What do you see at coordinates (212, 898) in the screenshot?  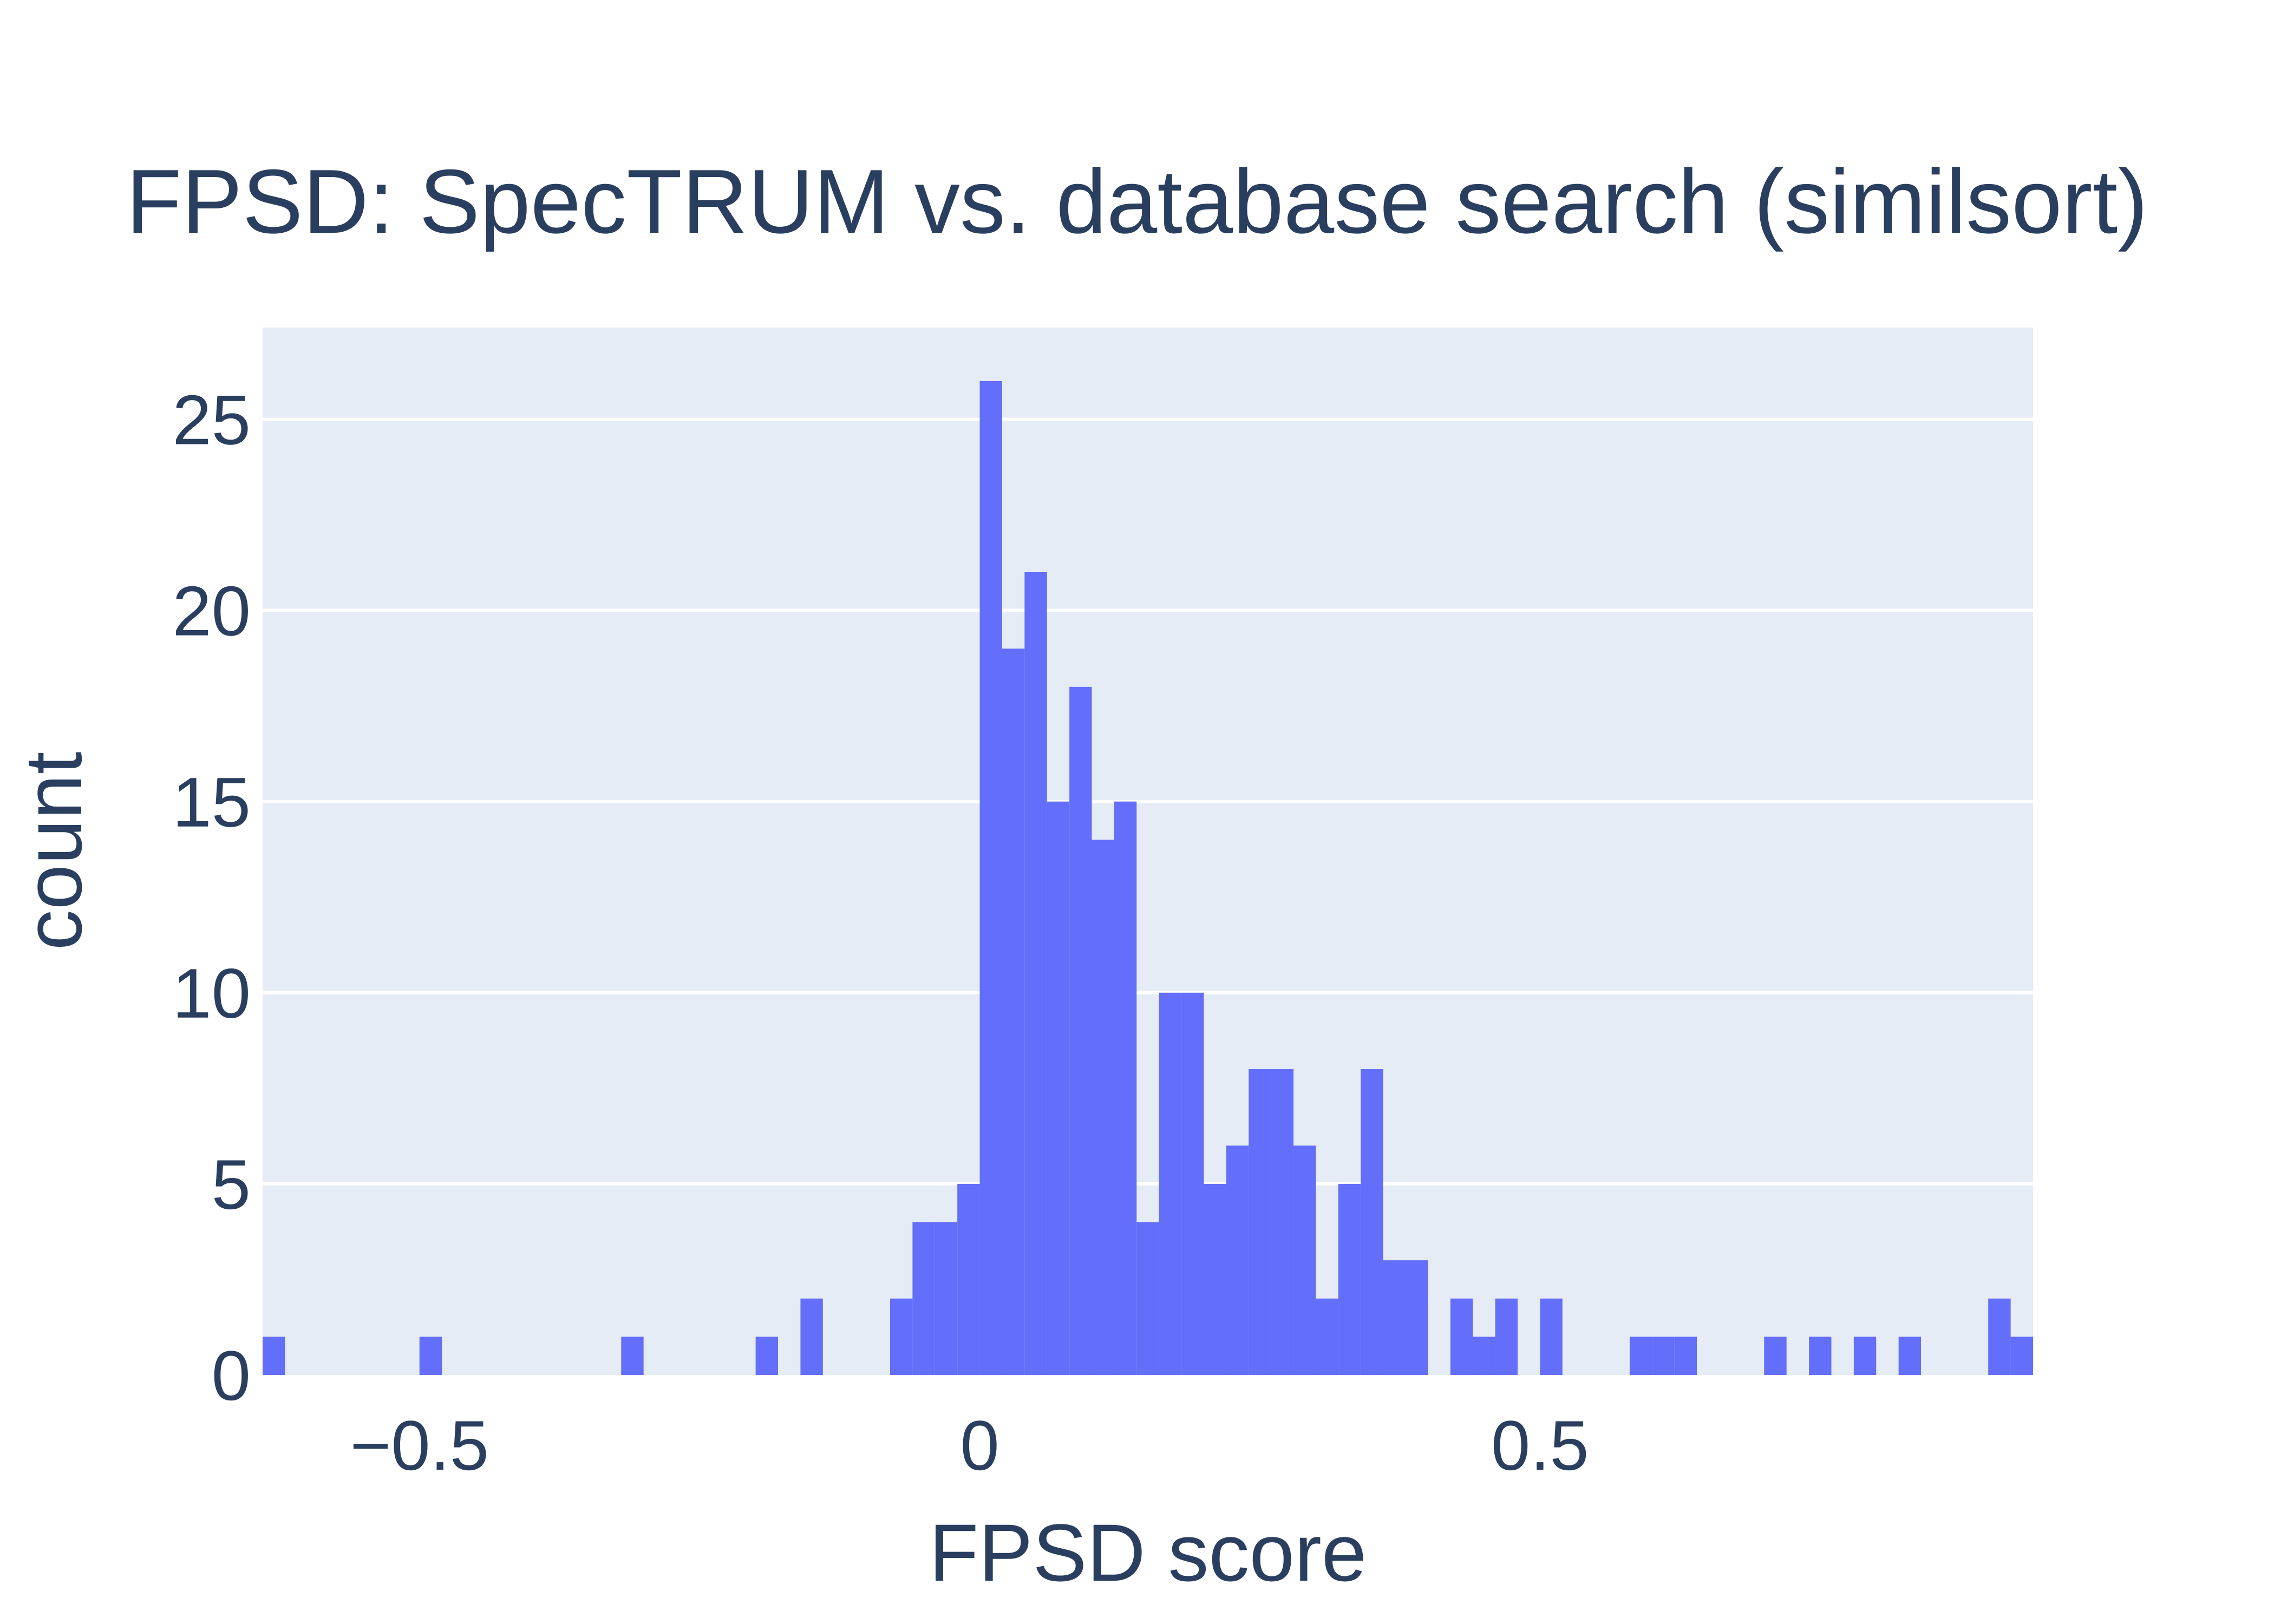 I see `y-axis-ticks: 0 5 10 15 20 25` at bounding box center [212, 898].